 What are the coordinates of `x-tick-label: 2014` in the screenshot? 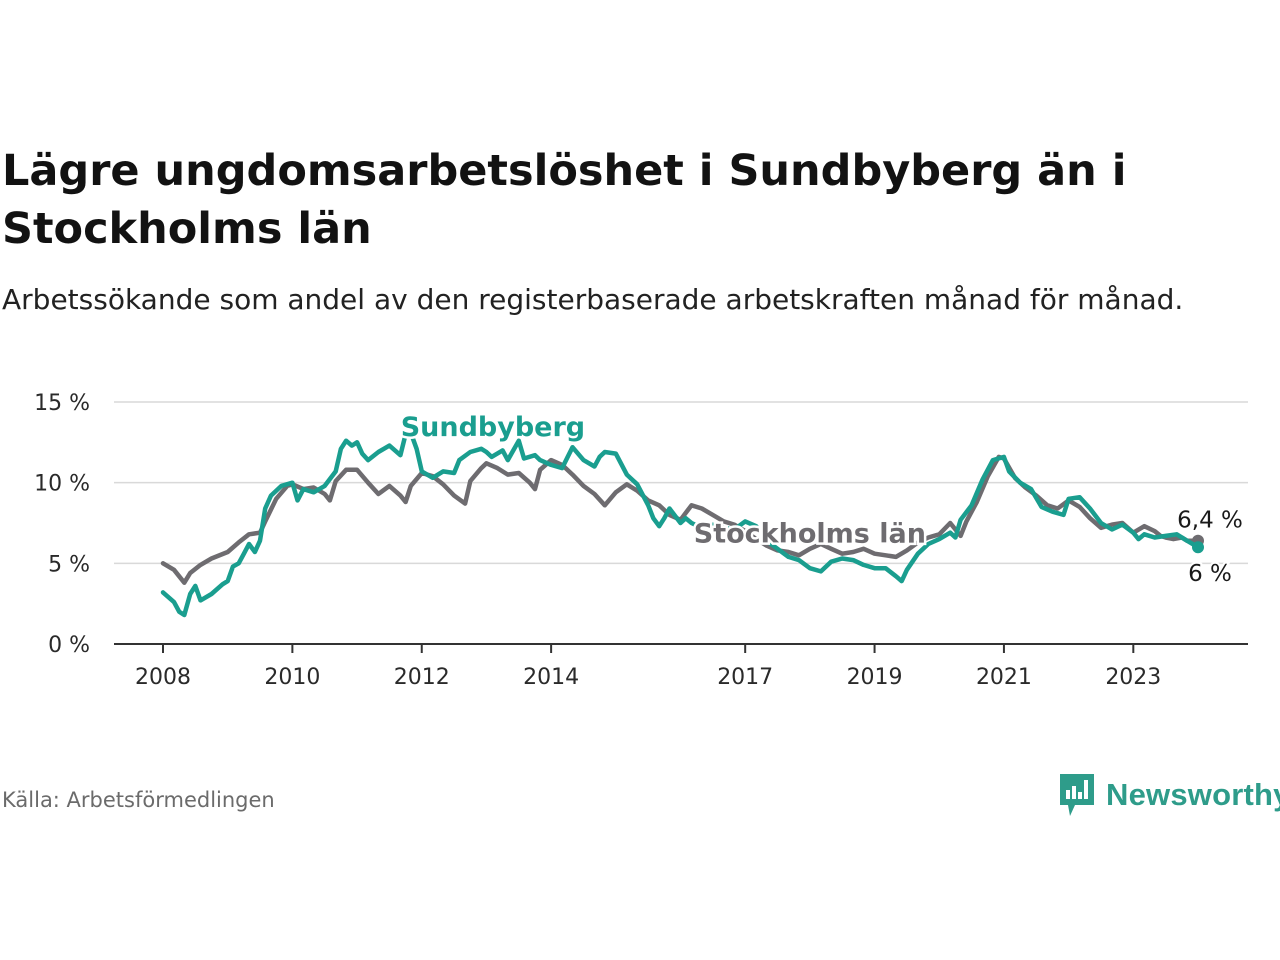 It's located at (551, 677).